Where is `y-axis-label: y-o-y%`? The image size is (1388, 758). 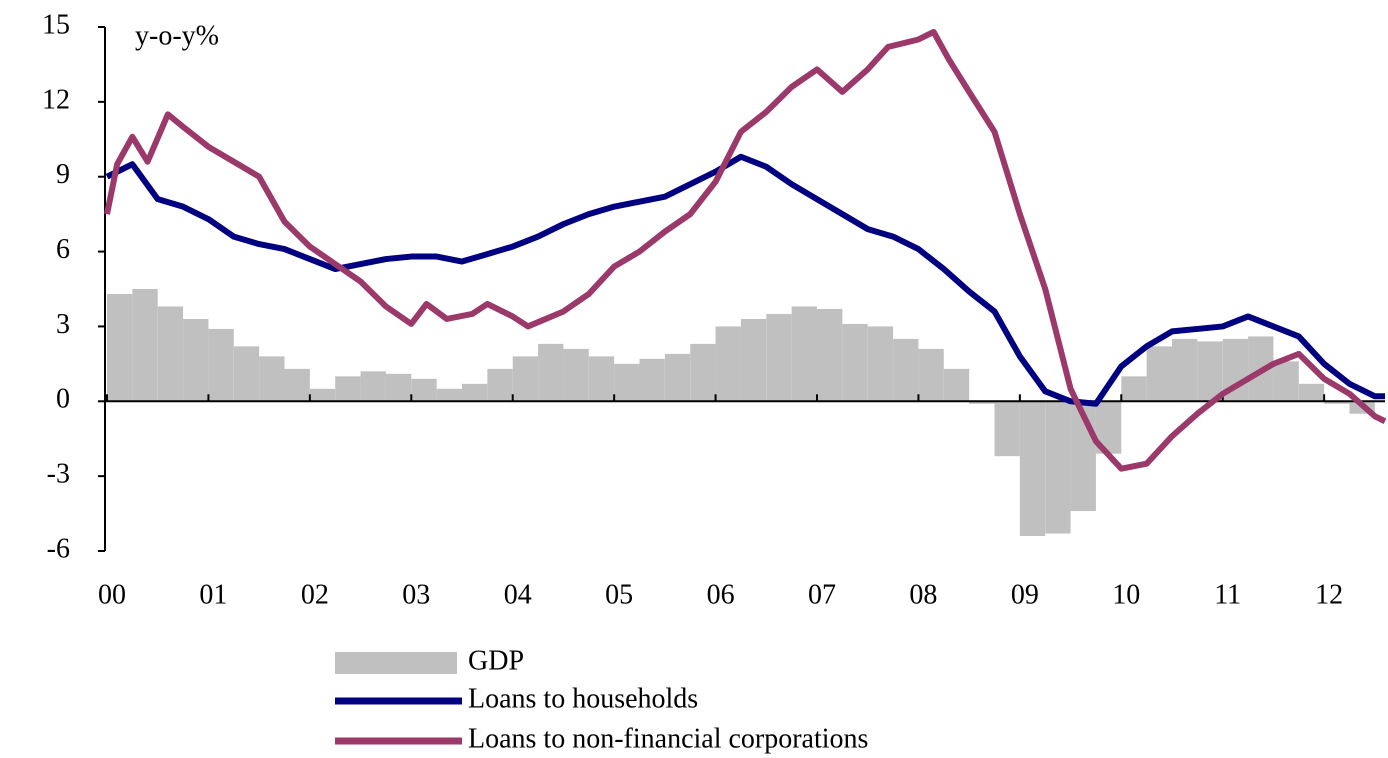
y-axis-label: y-o-y% is located at coordinates (177, 35).